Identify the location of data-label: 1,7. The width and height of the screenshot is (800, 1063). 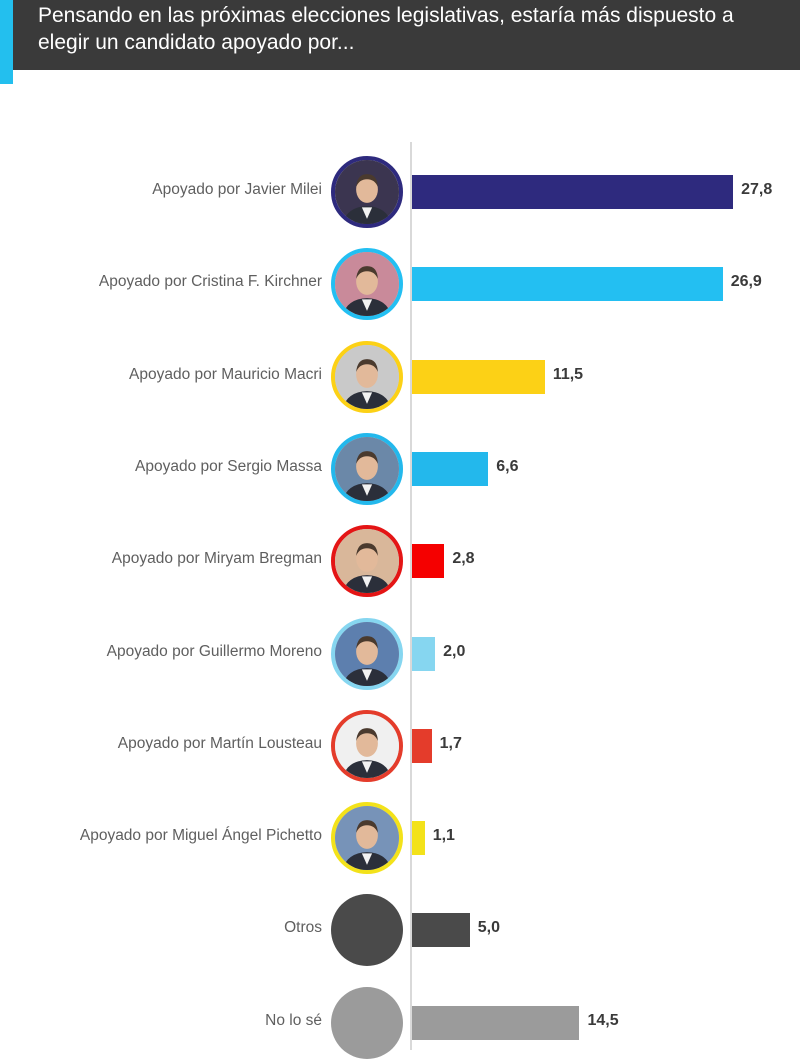
(450, 743).